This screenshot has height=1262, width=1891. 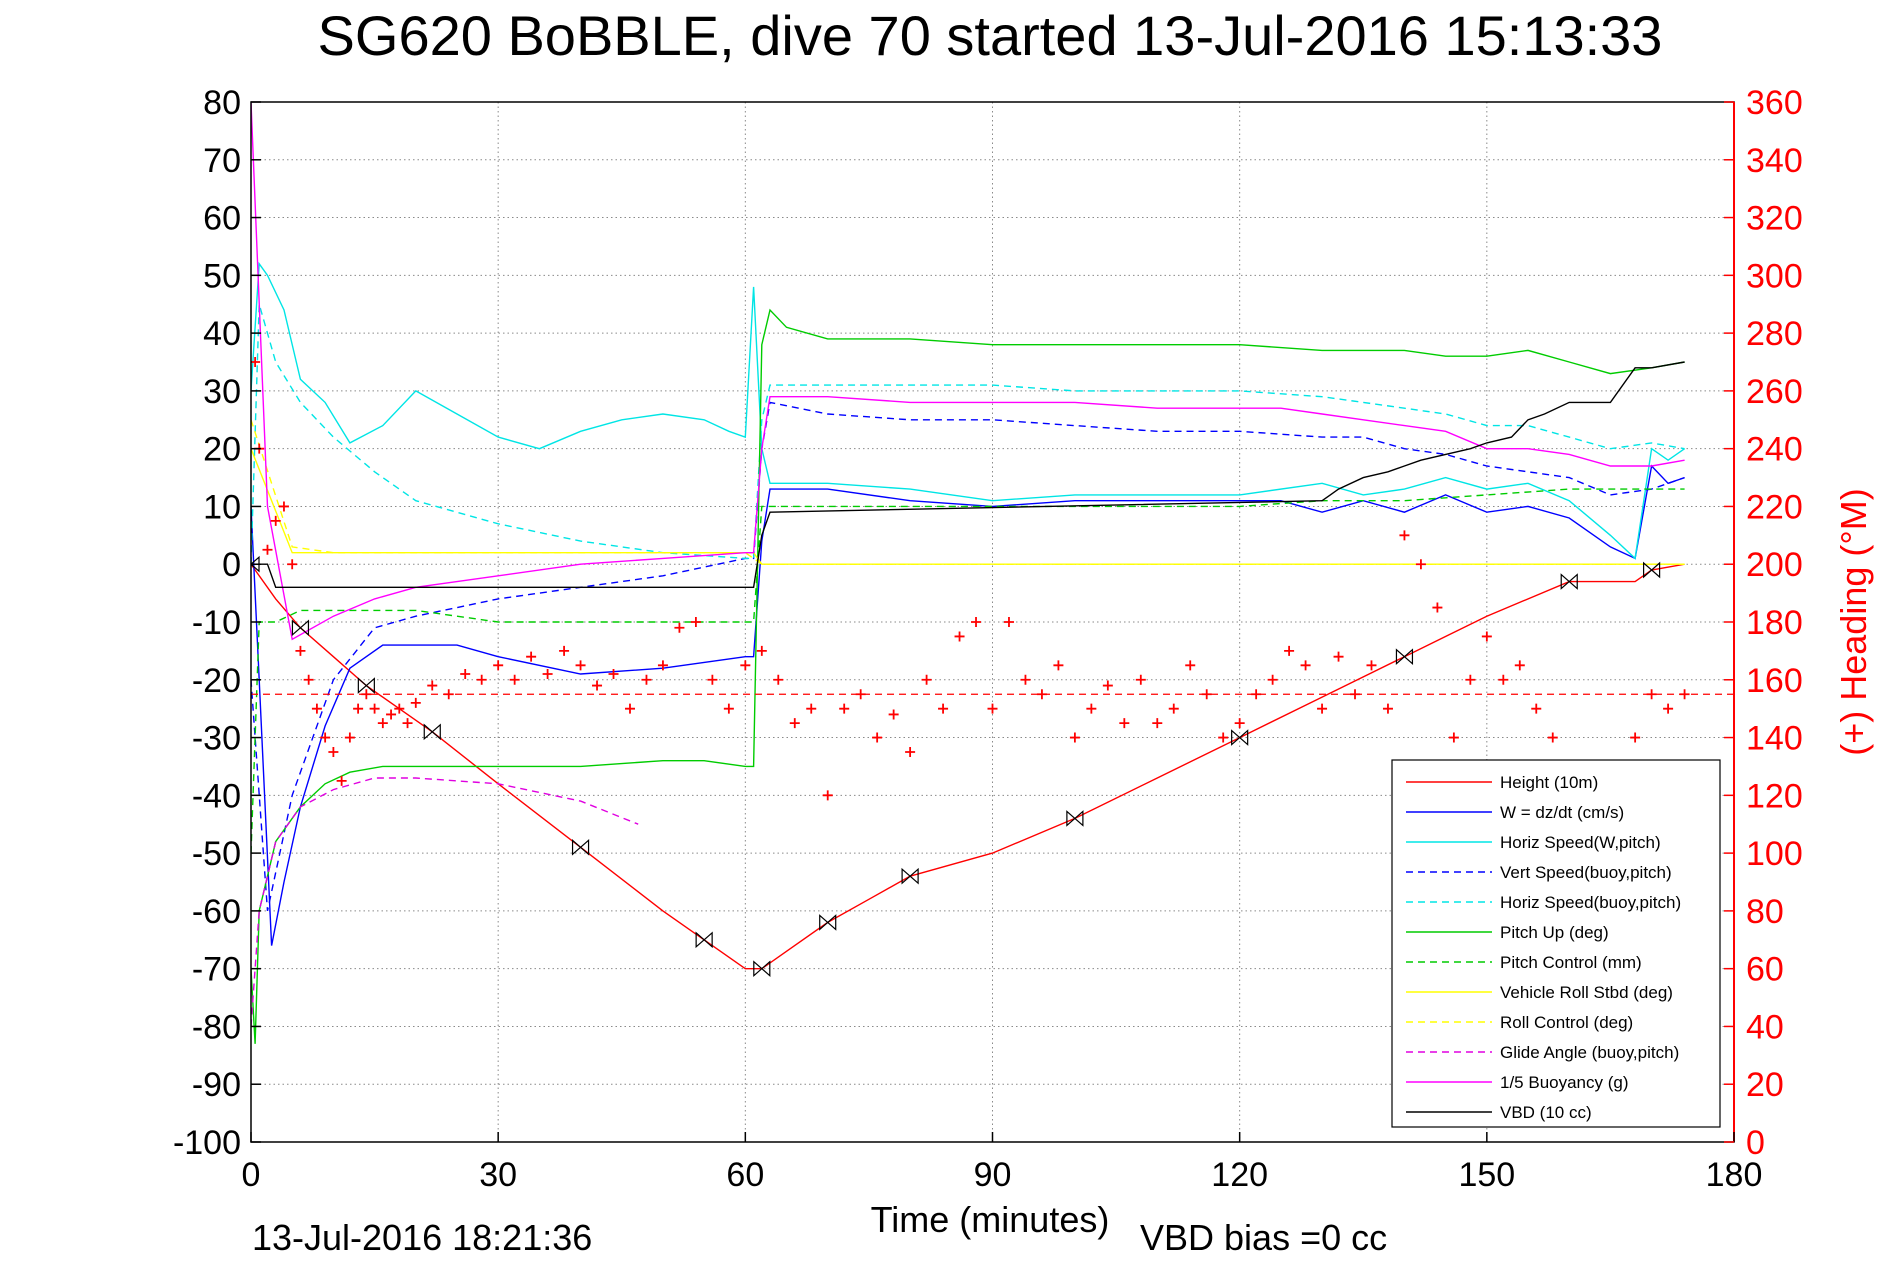 What do you see at coordinates (1590, 902) in the screenshot?
I see `legend-entry: Horiz Speed(buoy,pitch)` at bounding box center [1590, 902].